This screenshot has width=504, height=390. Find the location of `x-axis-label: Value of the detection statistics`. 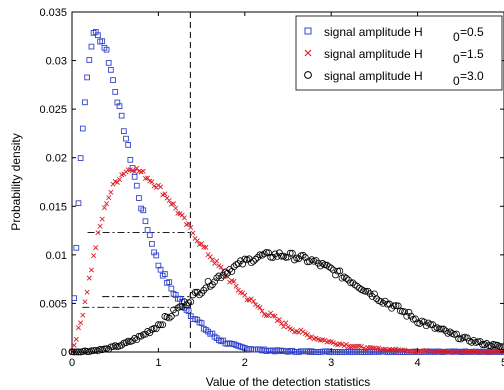

x-axis-label: Value of the detection statistics is located at coordinates (288, 382).